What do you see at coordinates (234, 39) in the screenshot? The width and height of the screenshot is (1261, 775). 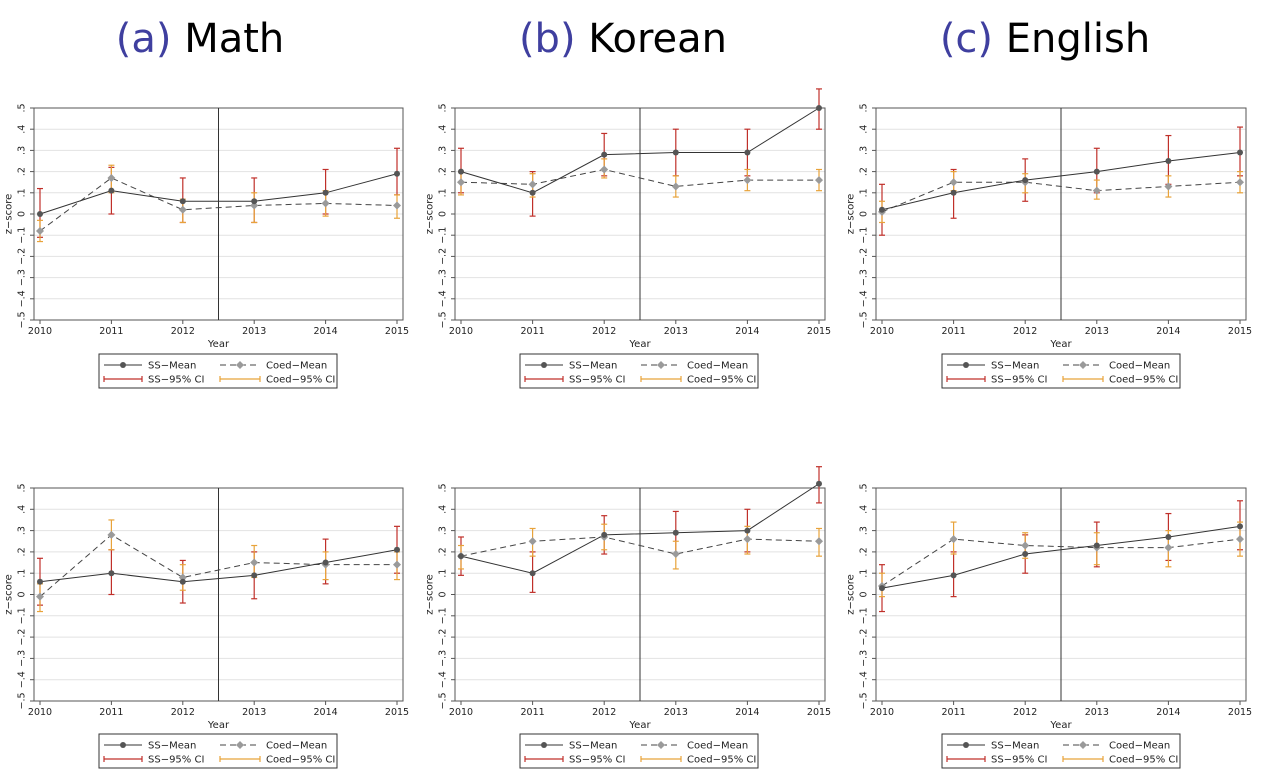 I see `panel-title-math-subject: Math` at bounding box center [234, 39].